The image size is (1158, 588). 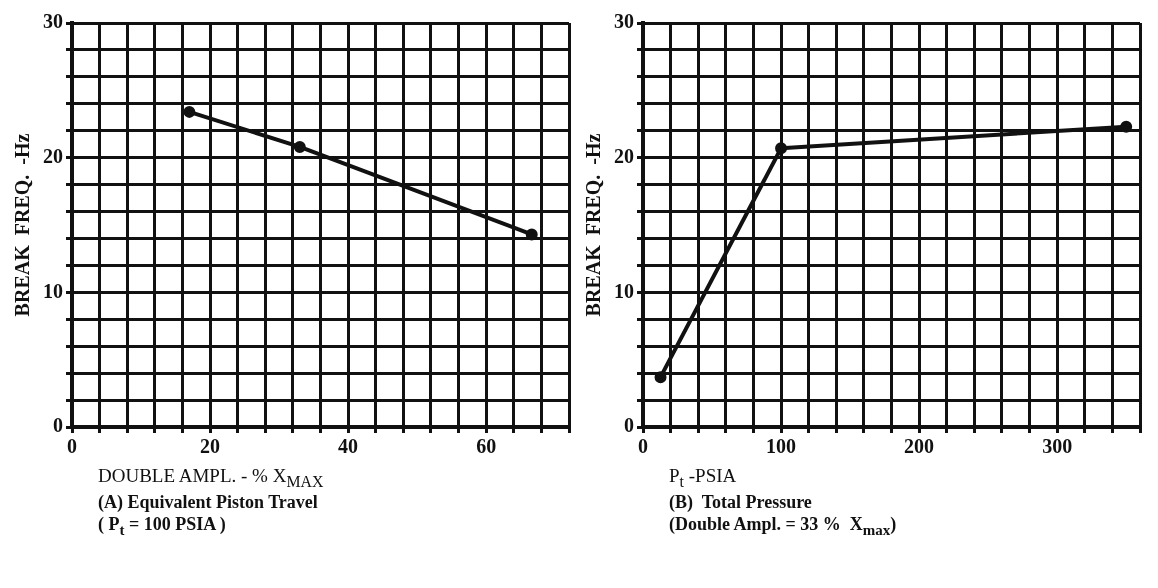 What do you see at coordinates (1057, 446) in the screenshot?
I see `x-tick-label: 300` at bounding box center [1057, 446].